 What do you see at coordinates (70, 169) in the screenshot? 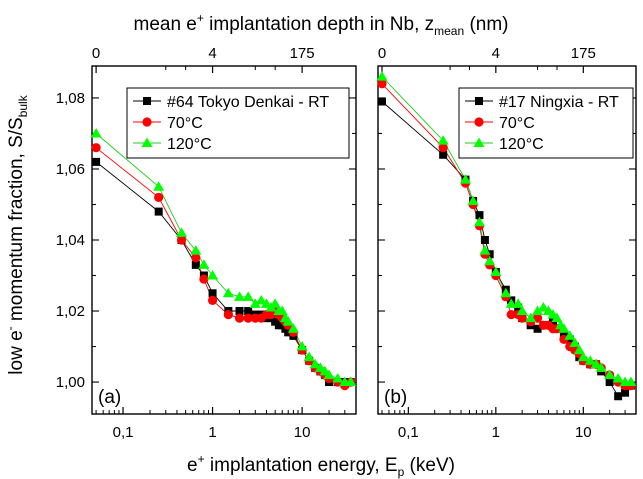
I see `y-tick-label: 1,06` at bounding box center [70, 169].